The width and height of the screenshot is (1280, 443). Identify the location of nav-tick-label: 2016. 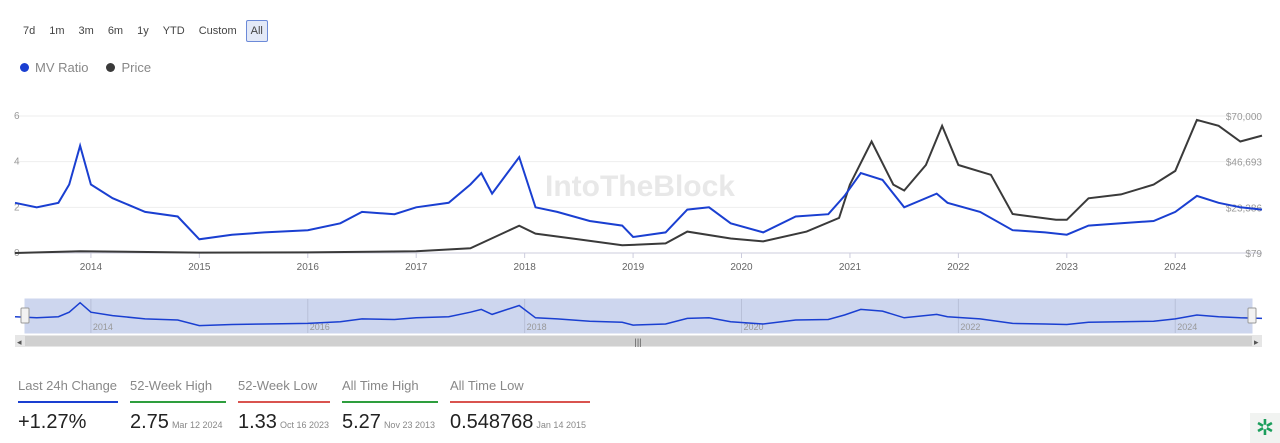
(320, 327).